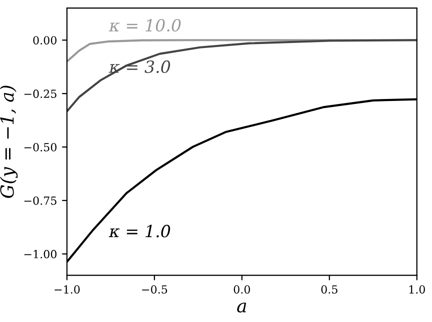 Image resolution: width=432 pixels, height=322 pixels. I want to click on y-axis-title: G(y = −1, a), so click(9, 142).